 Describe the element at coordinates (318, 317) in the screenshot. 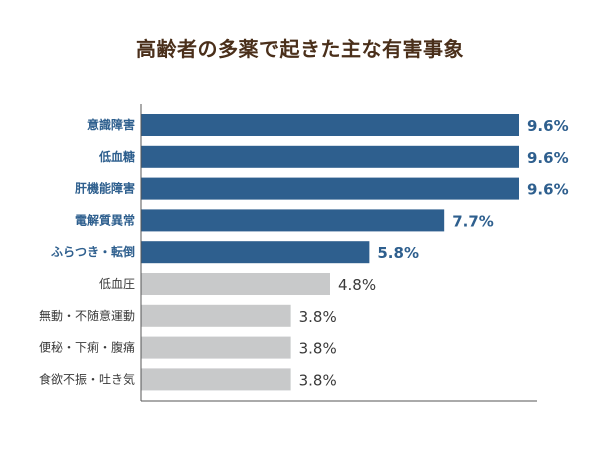

I see `value-label-7: 3.8%` at that location.